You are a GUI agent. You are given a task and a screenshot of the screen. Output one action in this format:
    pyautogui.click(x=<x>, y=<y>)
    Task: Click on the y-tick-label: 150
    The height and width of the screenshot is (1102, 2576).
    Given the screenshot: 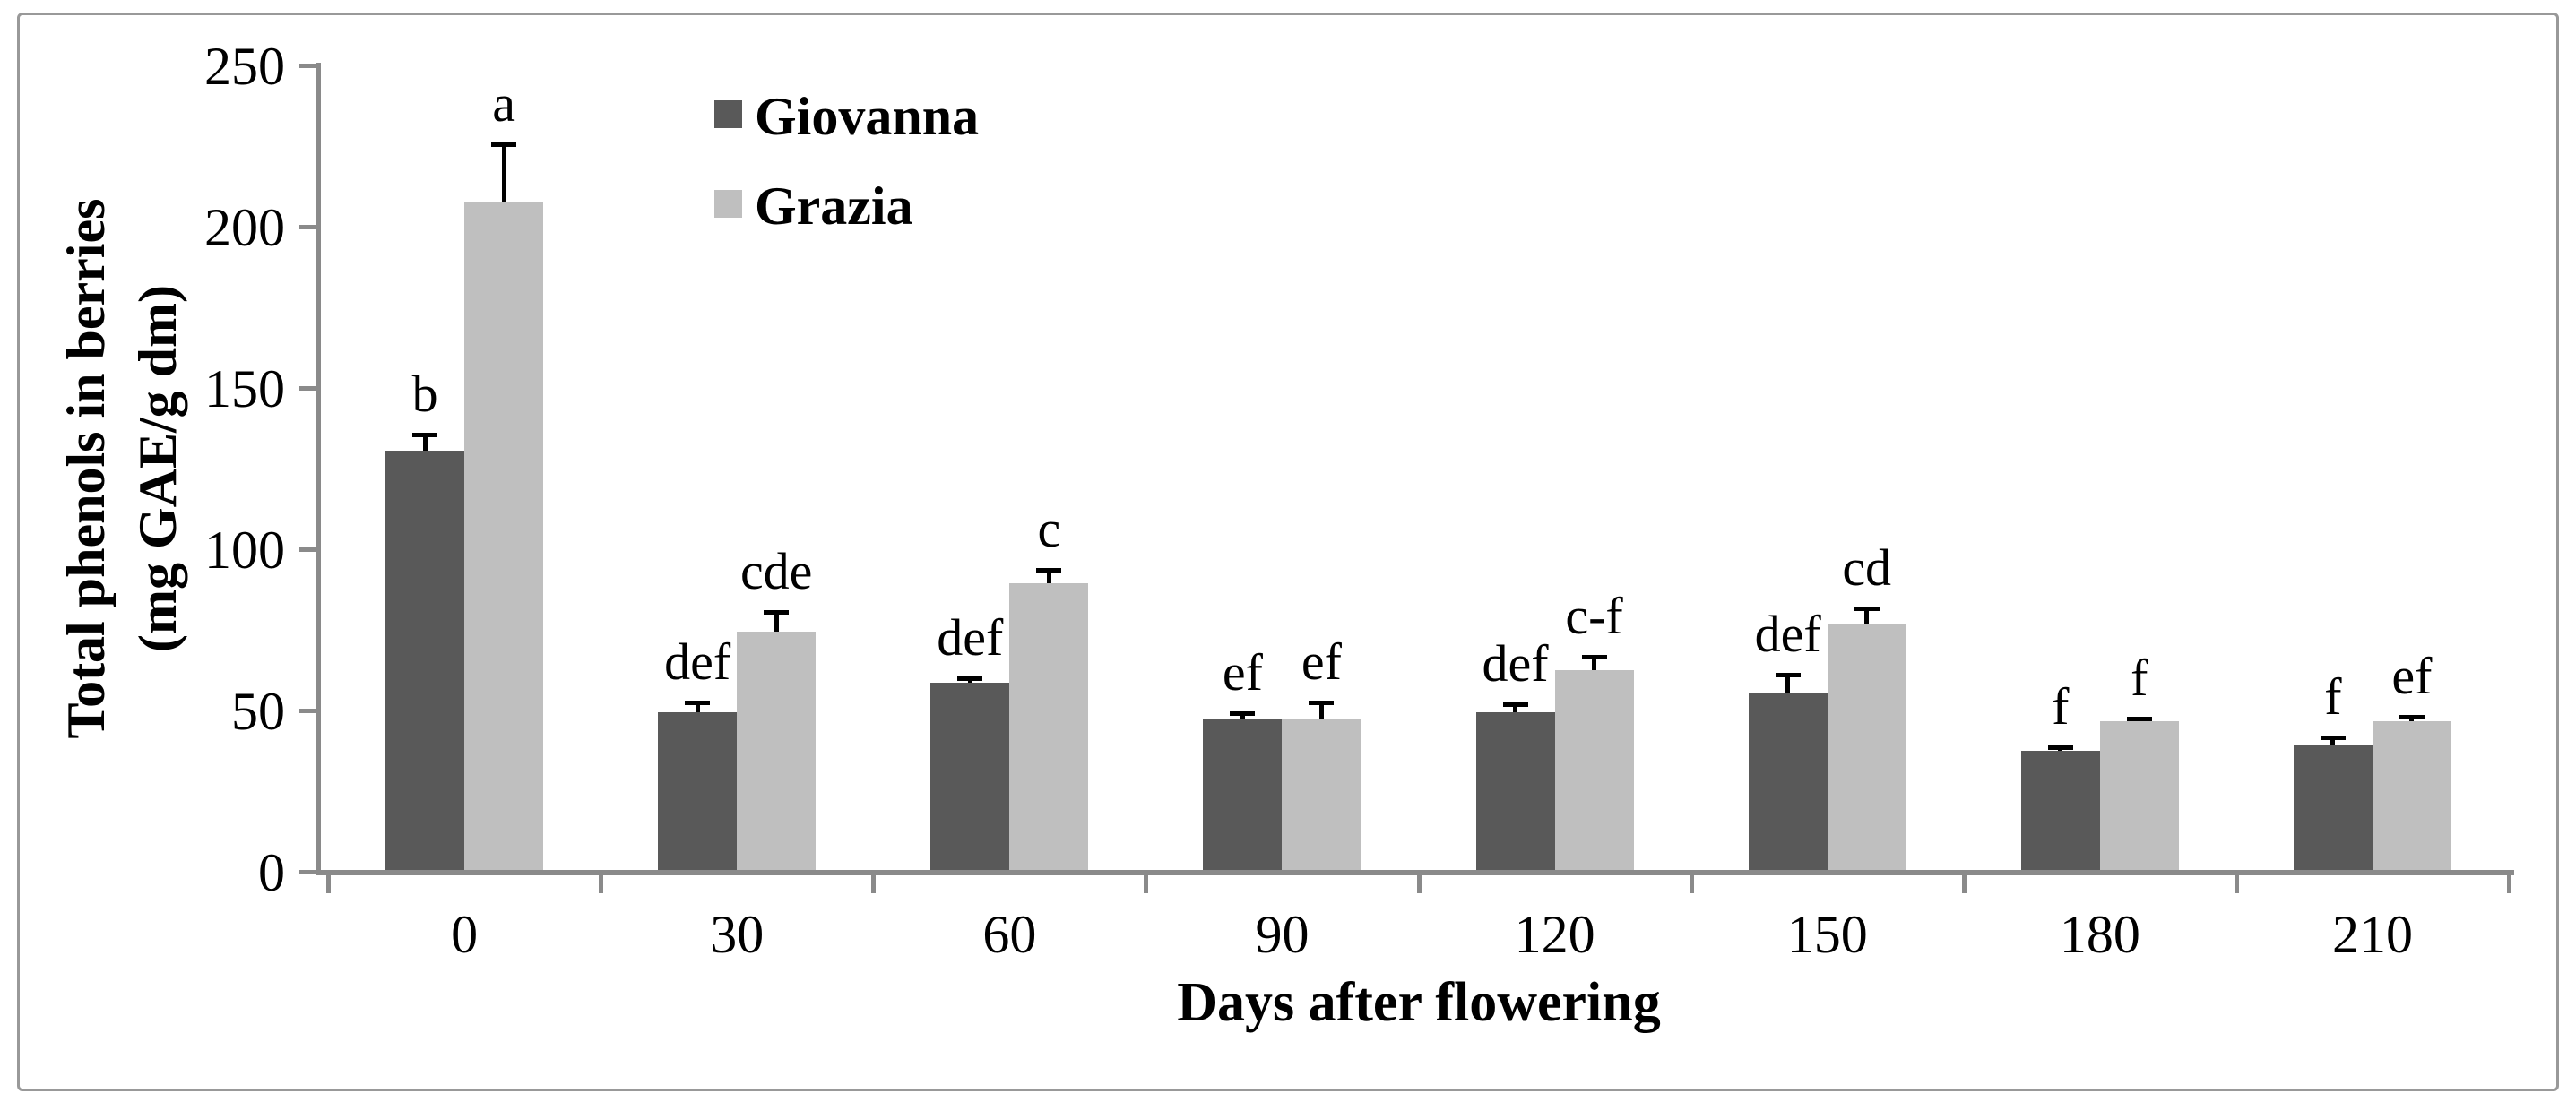 What is the action you would take?
    pyautogui.click(x=244, y=388)
    